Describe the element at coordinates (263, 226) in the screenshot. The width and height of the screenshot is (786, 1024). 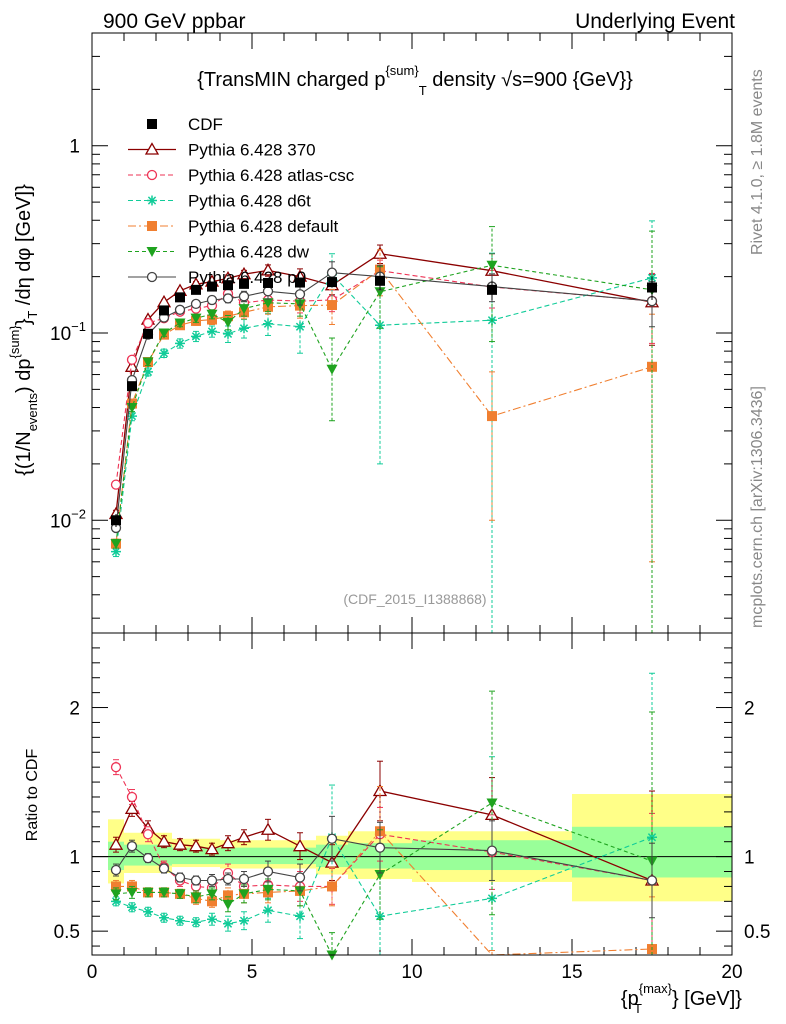
I see `legend-label: Pythia 6.428 default` at that location.